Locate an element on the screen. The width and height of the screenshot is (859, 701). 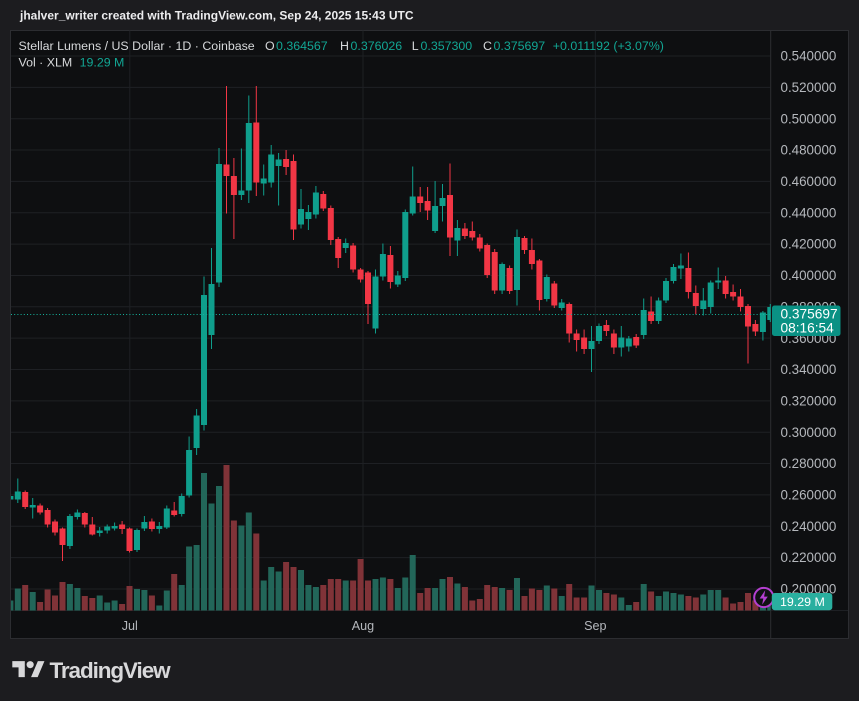
svg-text: 0.220000 is located at coordinates (809, 557).